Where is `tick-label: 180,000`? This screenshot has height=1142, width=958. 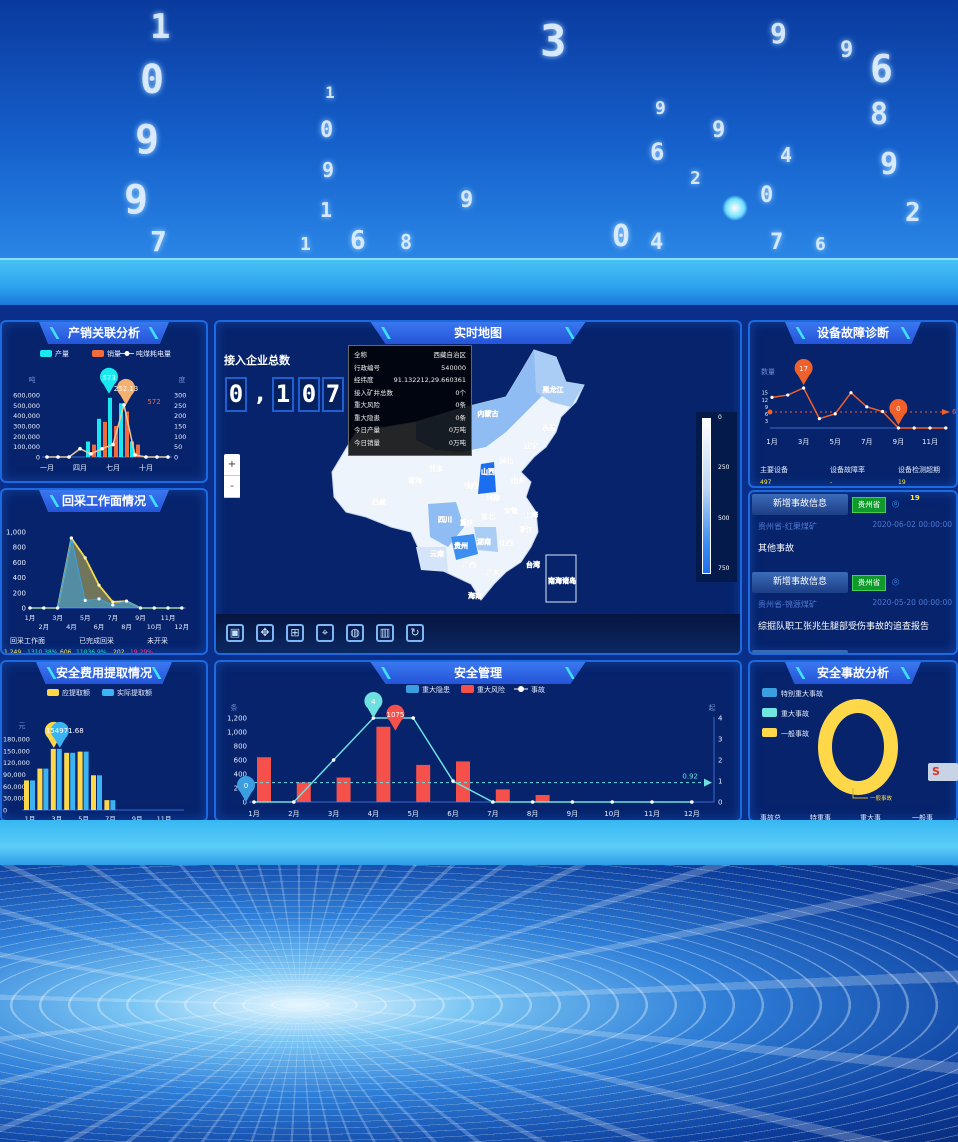 tick-label: 180,000 is located at coordinates (16, 740).